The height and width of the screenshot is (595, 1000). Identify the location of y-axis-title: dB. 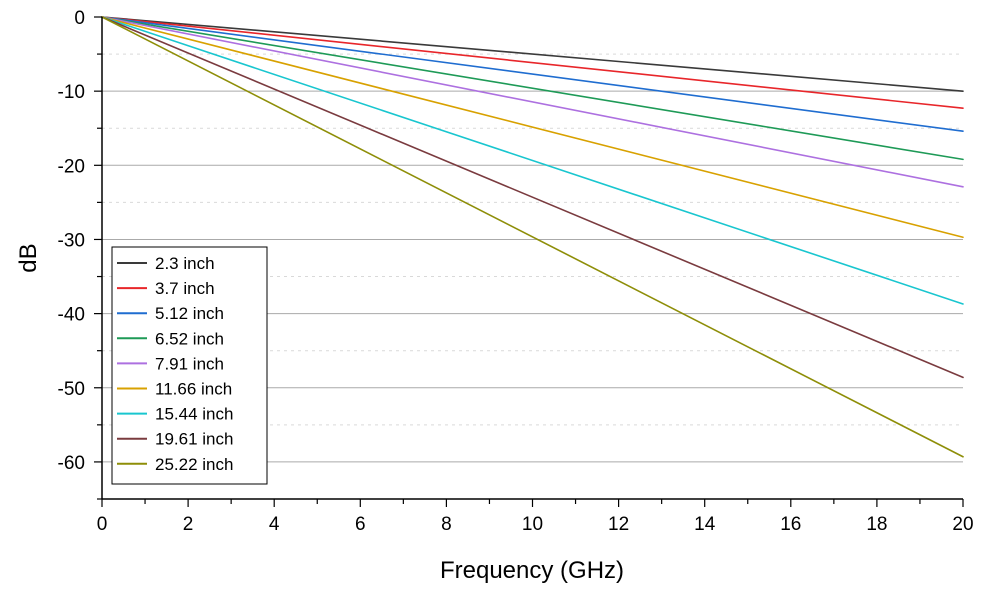
(28, 257).